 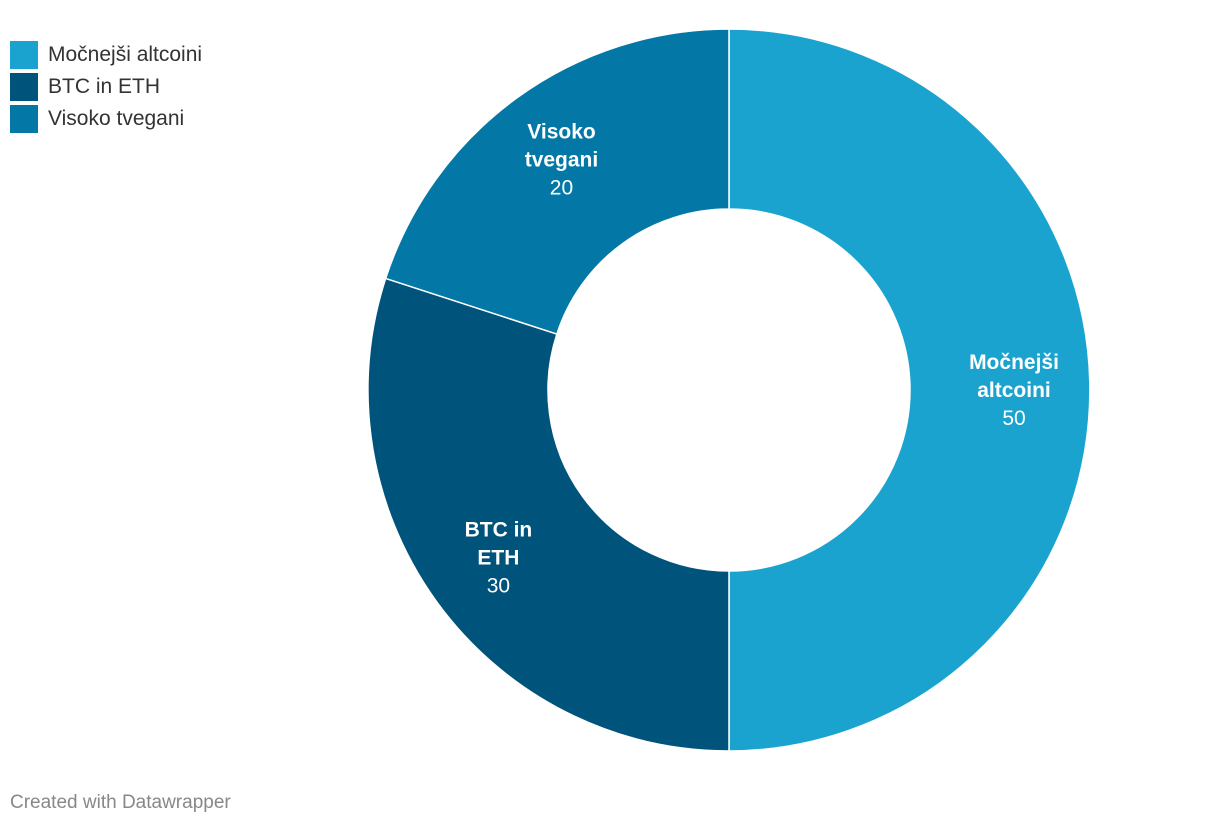 What do you see at coordinates (1014, 390) in the screenshot?
I see `slice-label-name: altcoini` at bounding box center [1014, 390].